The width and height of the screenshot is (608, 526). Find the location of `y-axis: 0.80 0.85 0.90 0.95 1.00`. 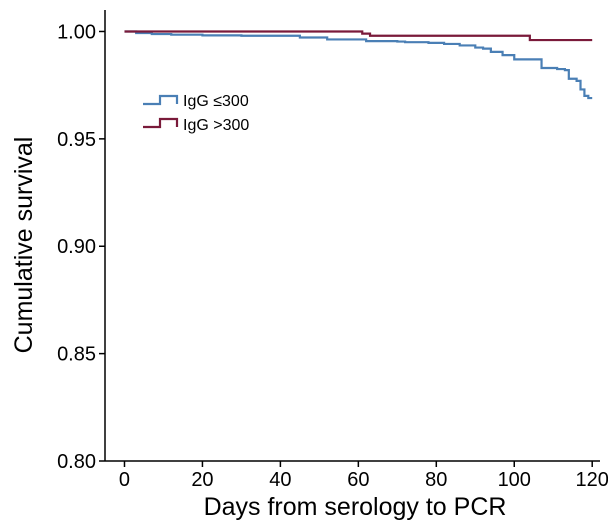

y-axis: 0.80 0.85 0.90 0.95 1.00 is located at coordinates (81, 241).